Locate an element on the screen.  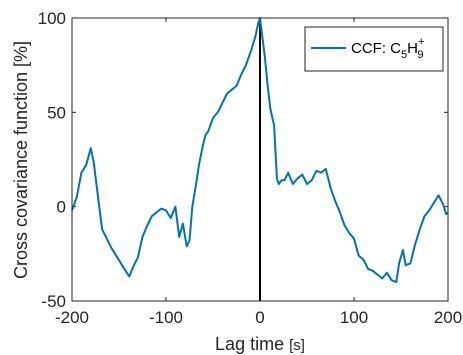
legend-entry-ccf: CCF: C5H+ 9 is located at coordinates (387, 48).